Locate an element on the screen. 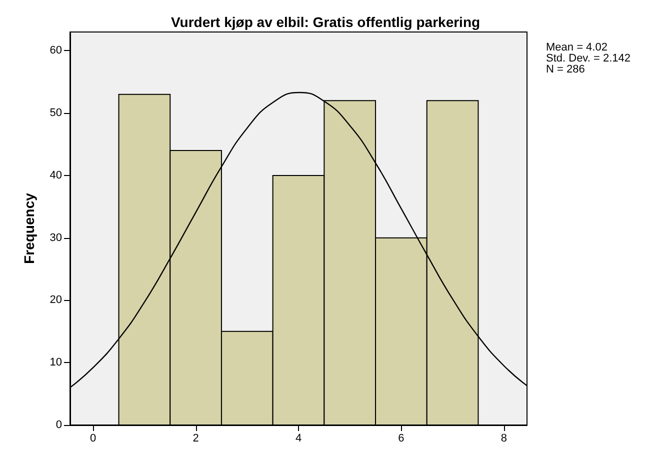 The image size is (651, 453). x-tick-label: 6 is located at coordinates (401, 438).